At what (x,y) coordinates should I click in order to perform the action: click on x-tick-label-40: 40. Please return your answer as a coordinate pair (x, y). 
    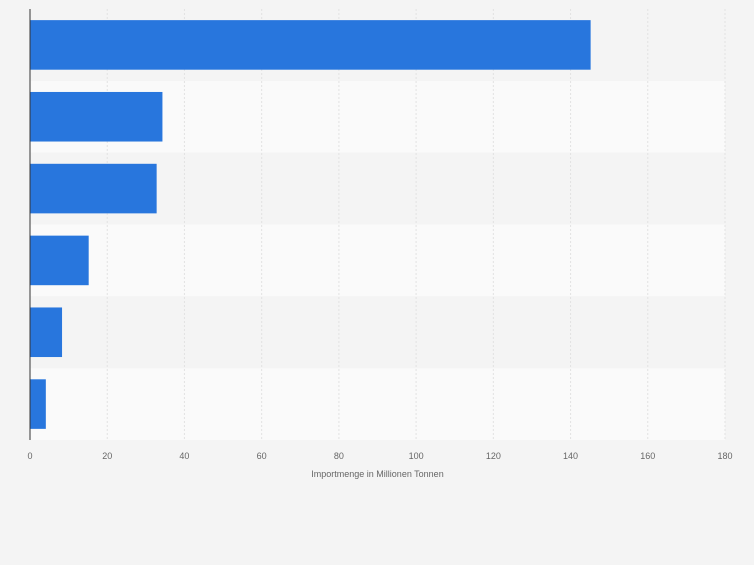
    Looking at the image, I should click on (184, 456).